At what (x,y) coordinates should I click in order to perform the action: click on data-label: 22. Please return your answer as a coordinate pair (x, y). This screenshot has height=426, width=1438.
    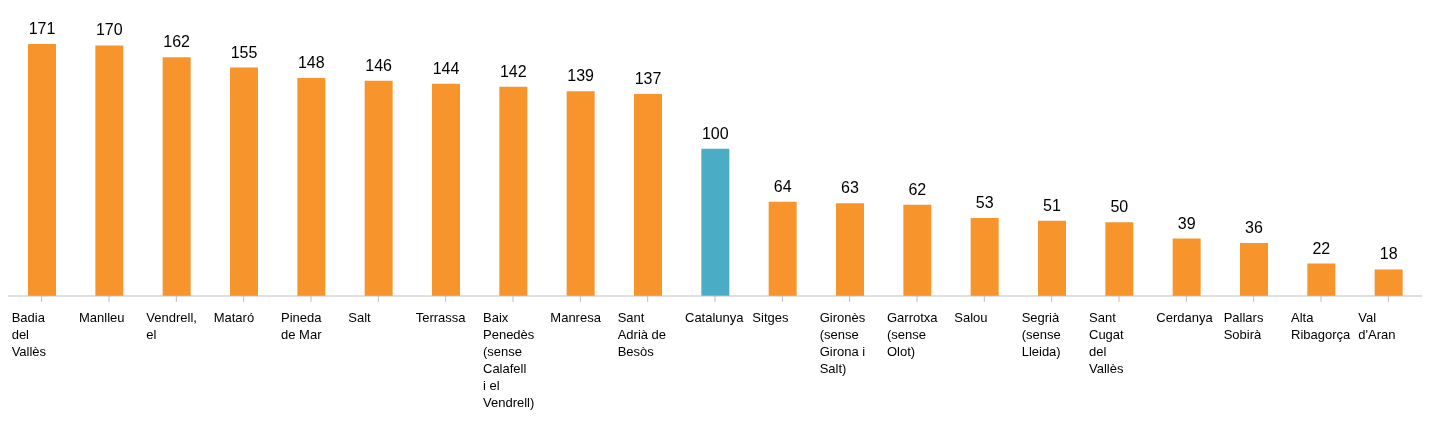
    Looking at the image, I should click on (1321, 248).